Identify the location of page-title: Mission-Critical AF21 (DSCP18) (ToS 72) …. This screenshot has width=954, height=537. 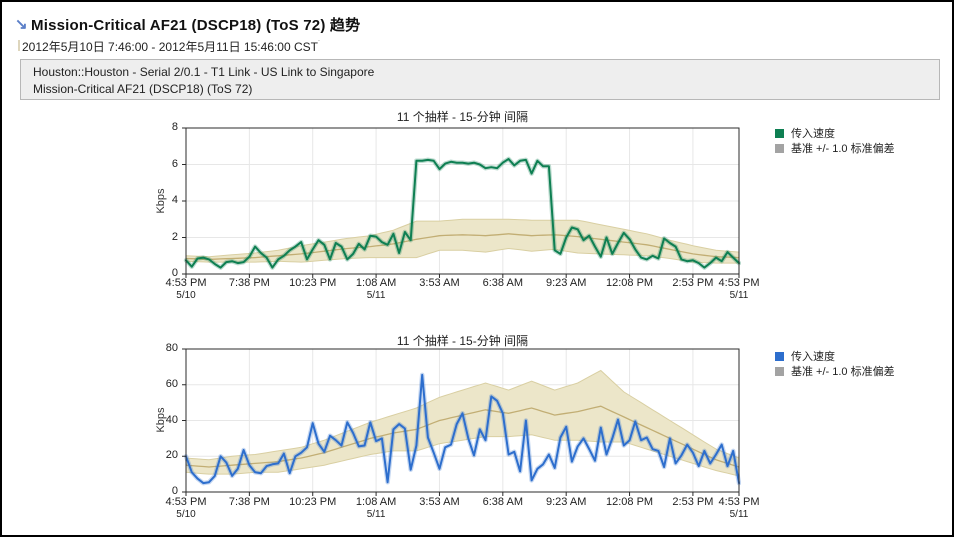
(196, 25).